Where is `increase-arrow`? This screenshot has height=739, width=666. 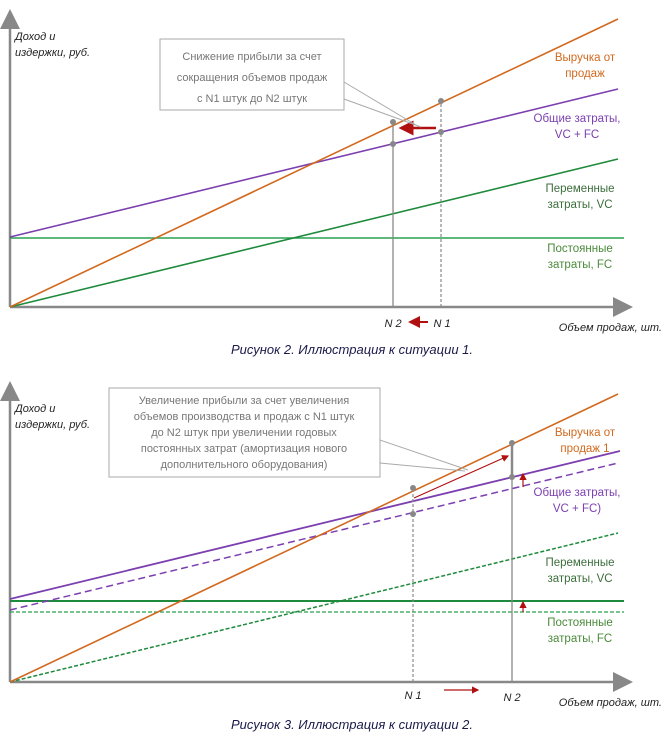
increase-arrow is located at coordinates (461, 477).